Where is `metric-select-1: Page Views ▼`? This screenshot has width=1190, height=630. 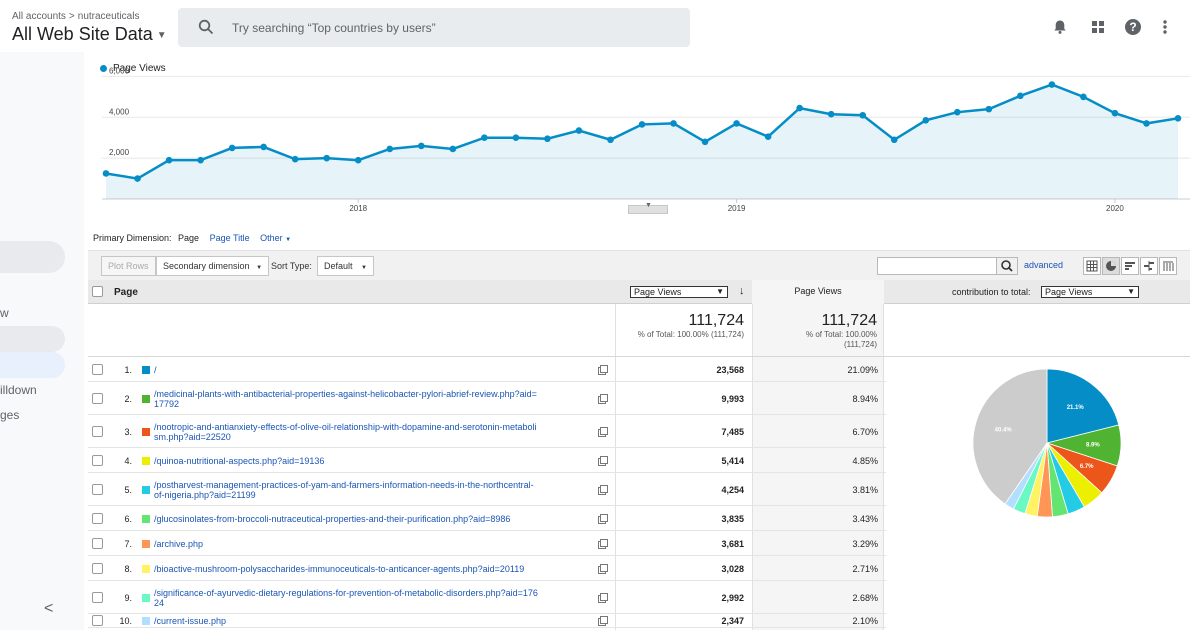 metric-select-1: Page Views ▼ is located at coordinates (679, 292).